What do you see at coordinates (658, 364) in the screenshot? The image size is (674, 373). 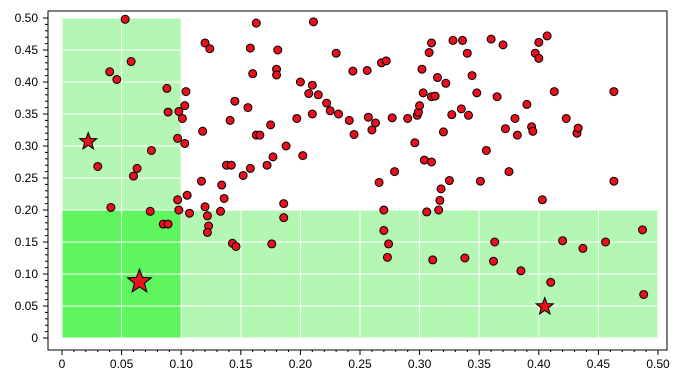 I see `x-tick-label: 0.50` at bounding box center [658, 364].